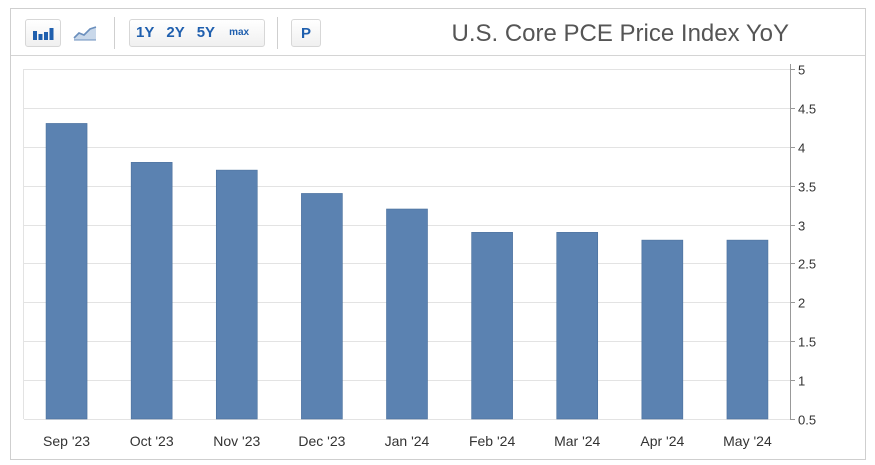 This screenshot has width=875, height=465. Describe the element at coordinates (801, 381) in the screenshot. I see `y-tick-label: 1` at that location.